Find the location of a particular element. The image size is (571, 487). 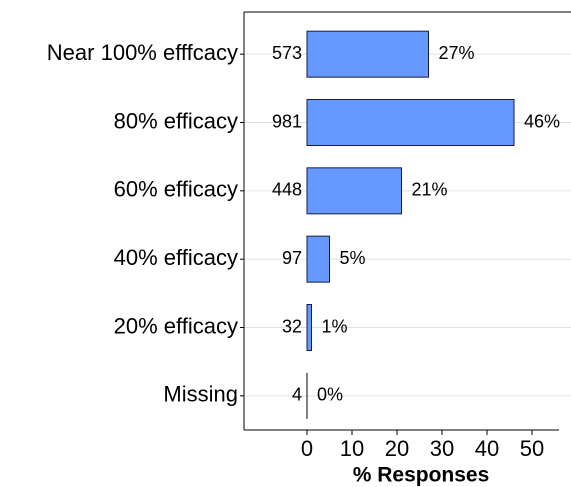

x-axis-title: % Responses is located at coordinates (421, 475).